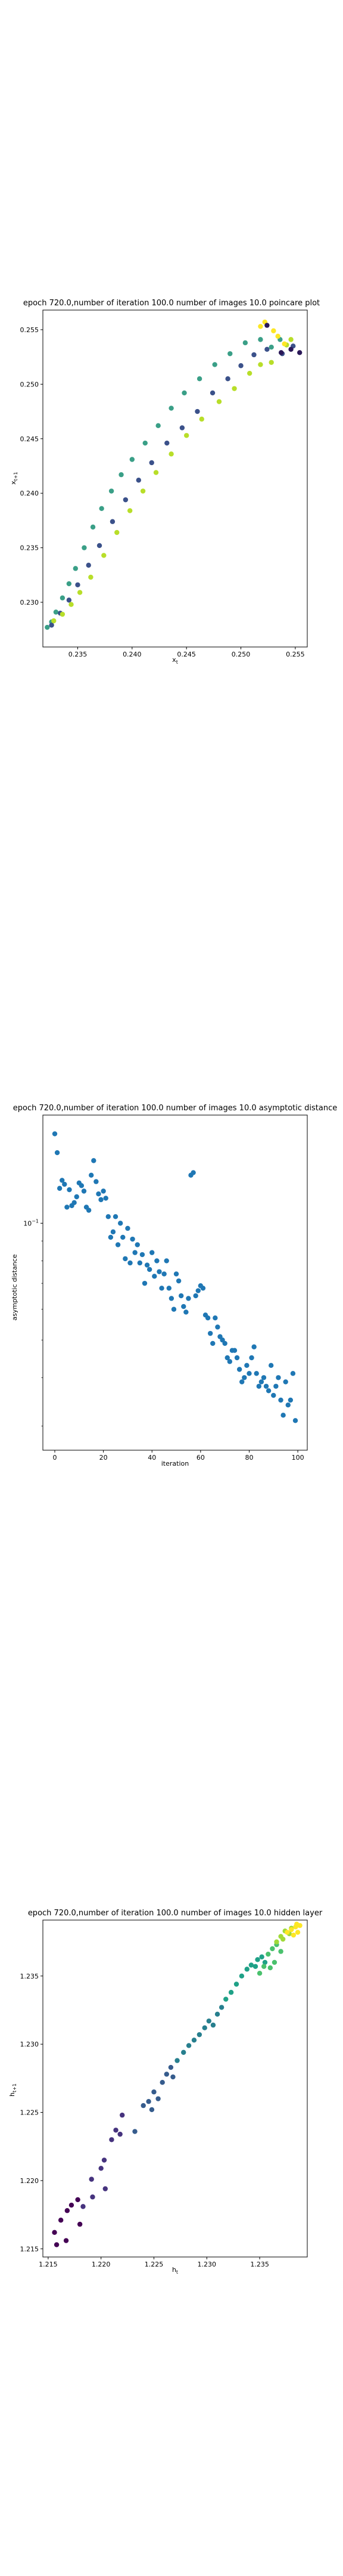 This screenshot has width=343, height=2576. Describe the element at coordinates (30, 2044) in the screenshot. I see `y-tick-label: 1.230` at that location.